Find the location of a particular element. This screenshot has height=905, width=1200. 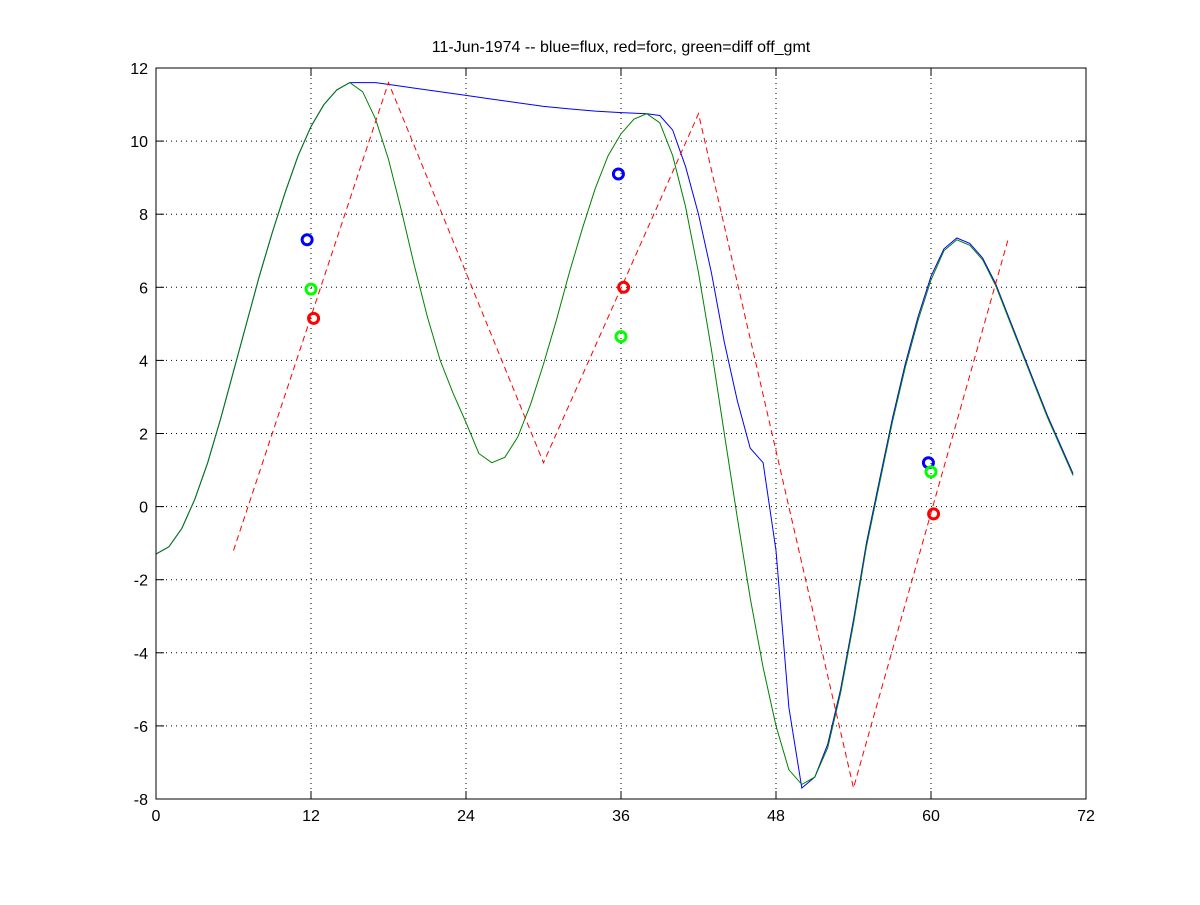

y-tick-label: 8 is located at coordinates (143, 215).